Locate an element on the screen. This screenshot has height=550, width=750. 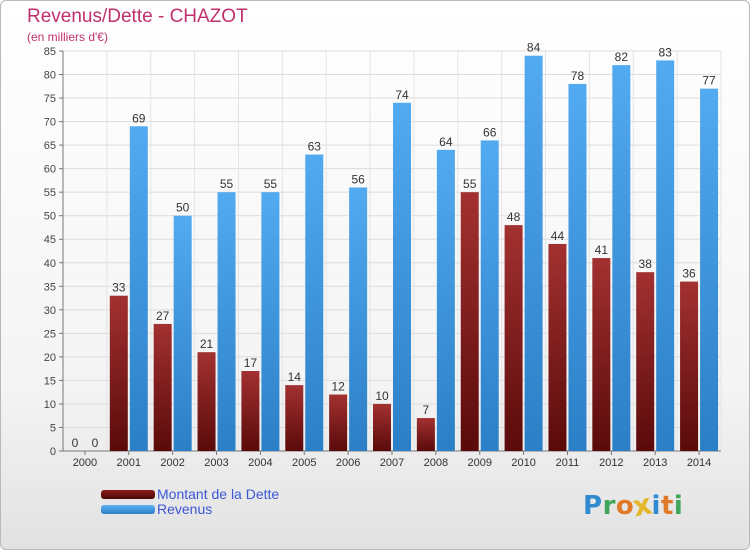
value-label-revenus: 56 is located at coordinates (358, 179).